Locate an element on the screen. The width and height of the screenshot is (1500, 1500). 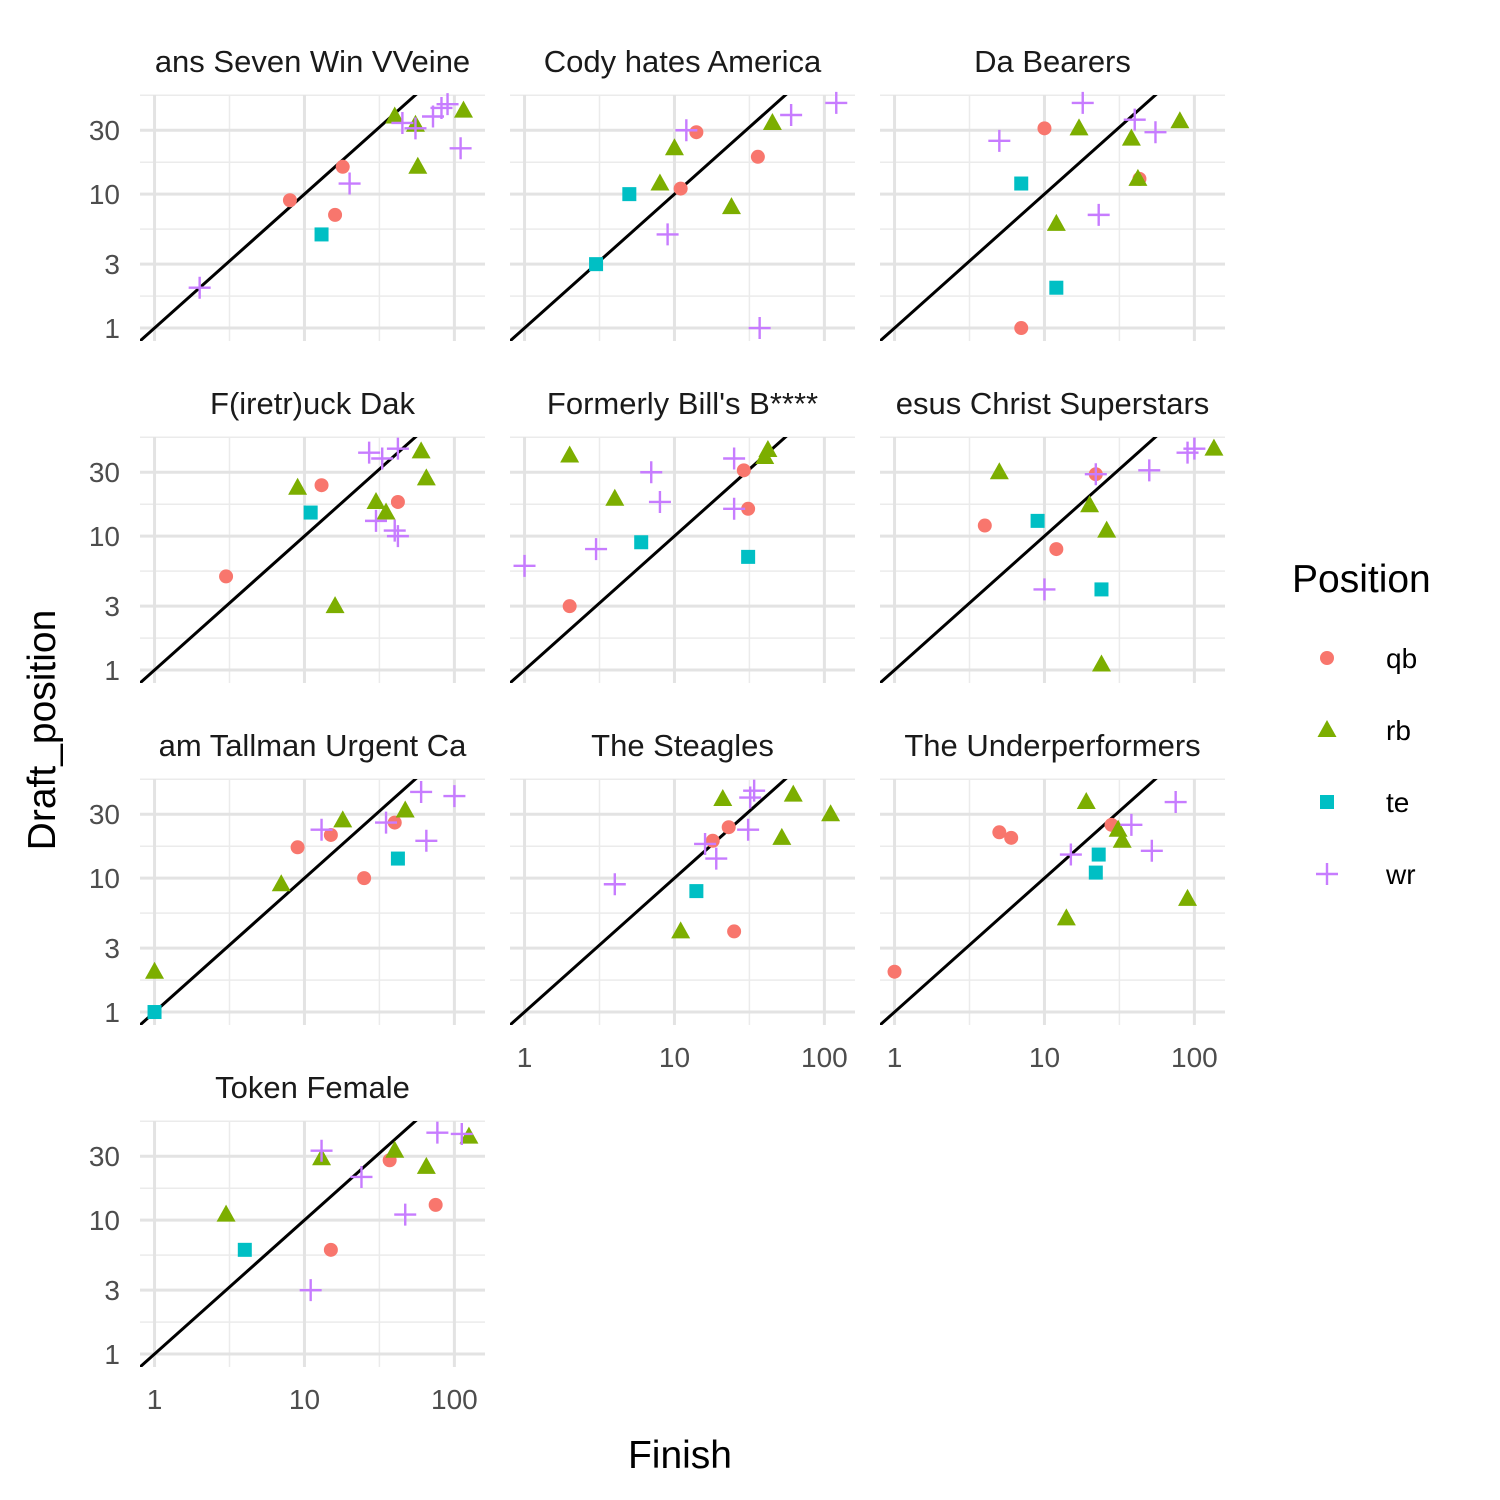
facet-title: Formerly Bill's B**** is located at coordinates (682, 403).